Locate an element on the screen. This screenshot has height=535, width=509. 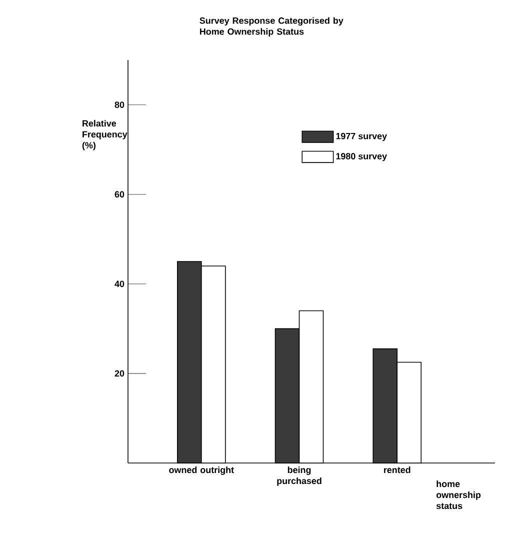
y-tick-label: 80 is located at coordinates (119, 105).